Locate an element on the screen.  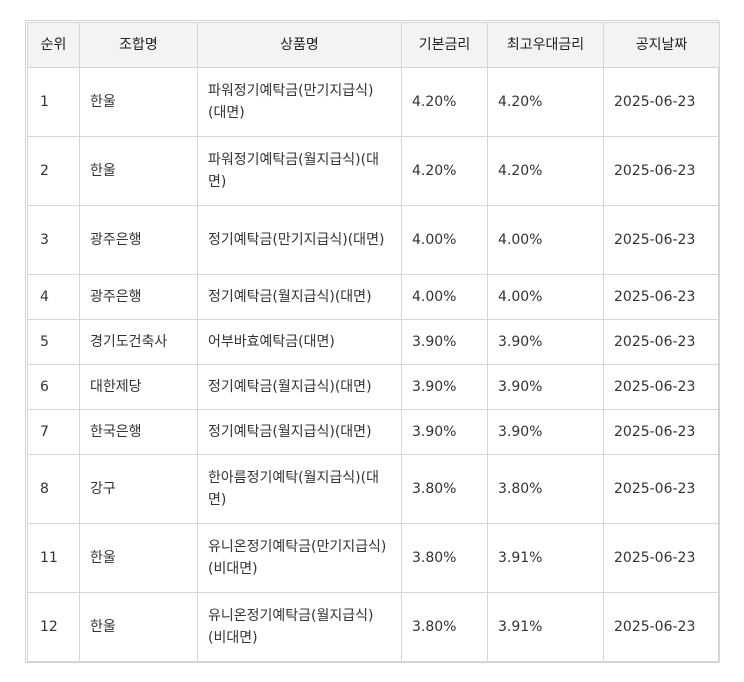
cell-union: 대한제당 is located at coordinates (138, 387).